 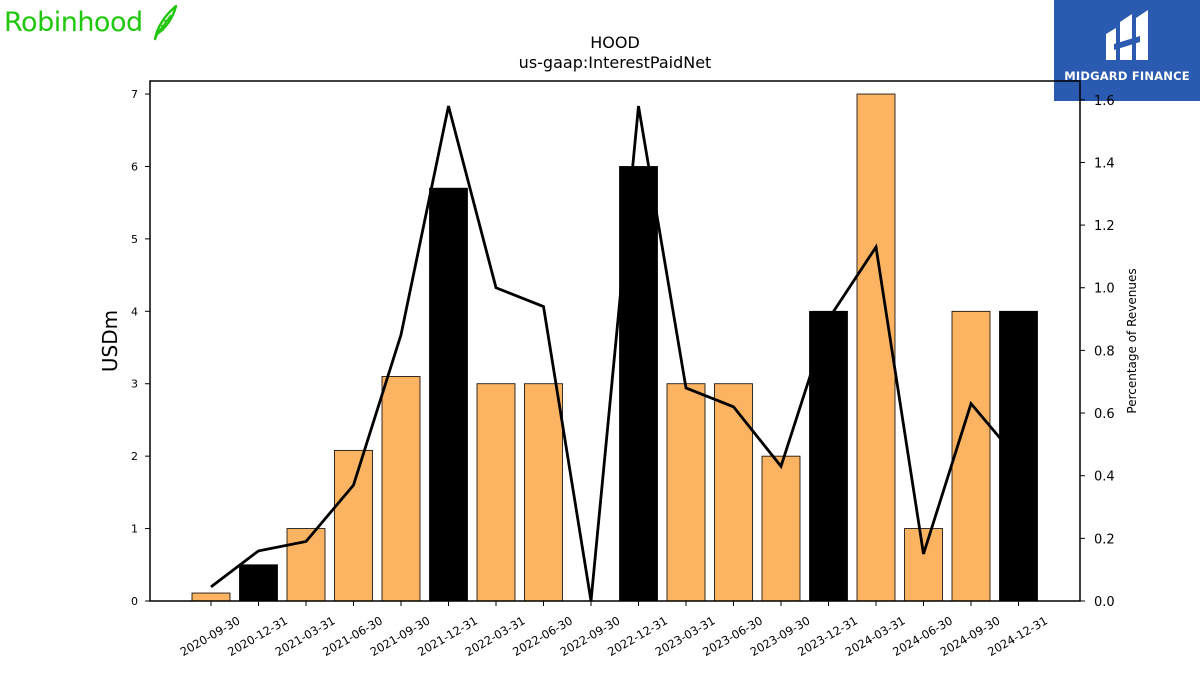 I want to click on y2-tick-label-1.6: 1.6, so click(x=1104, y=101).